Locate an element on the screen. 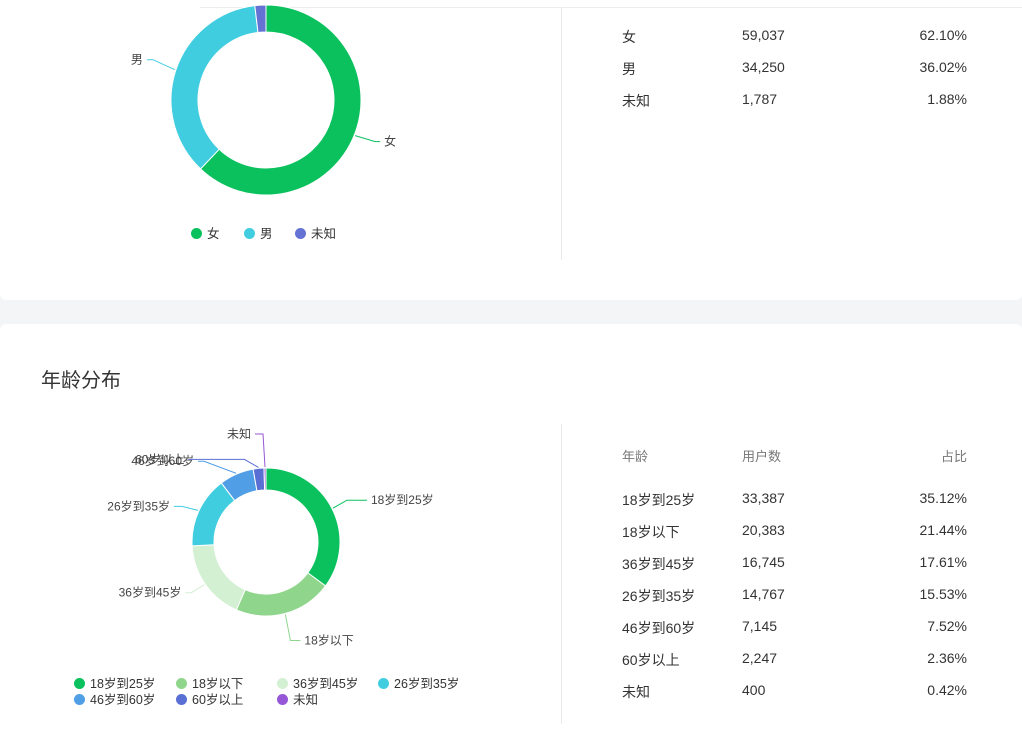 Image resolution: width=1022 pixels, height=732 pixels. table-cell-count: 2,247 is located at coordinates (760, 658).